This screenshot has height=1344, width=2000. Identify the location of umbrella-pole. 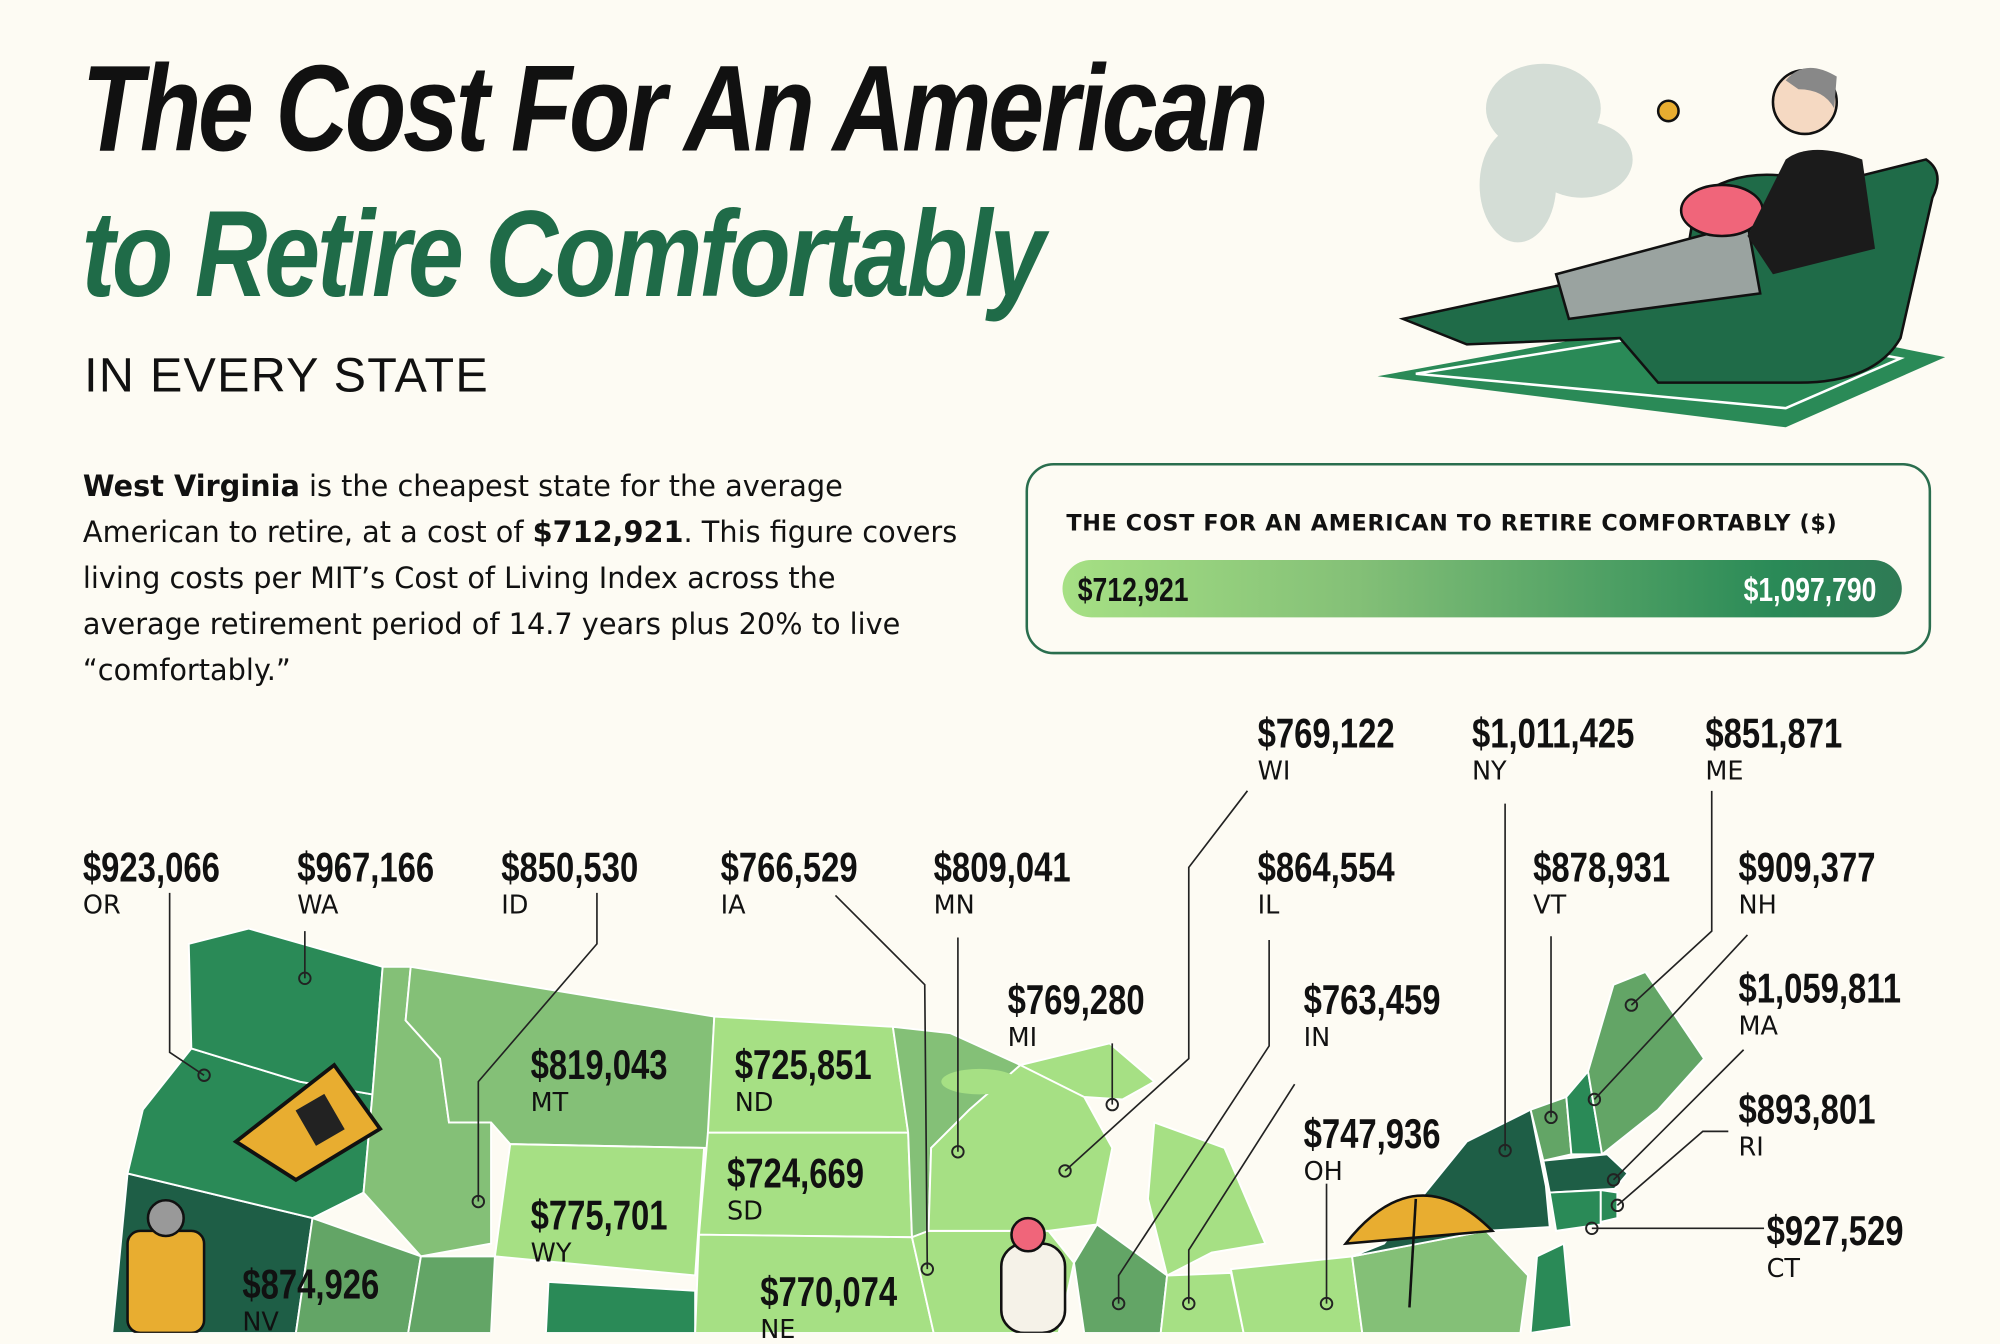
(1413, 1253).